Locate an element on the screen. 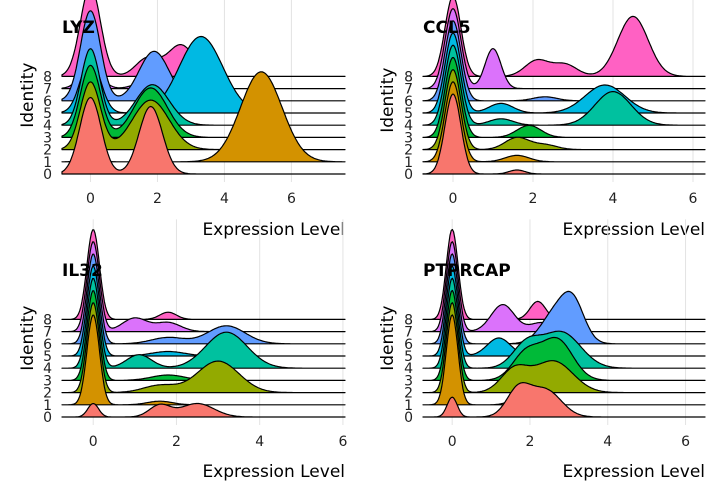 The image size is (719, 494). panel-title: PTPRCAP is located at coordinates (467, 271).